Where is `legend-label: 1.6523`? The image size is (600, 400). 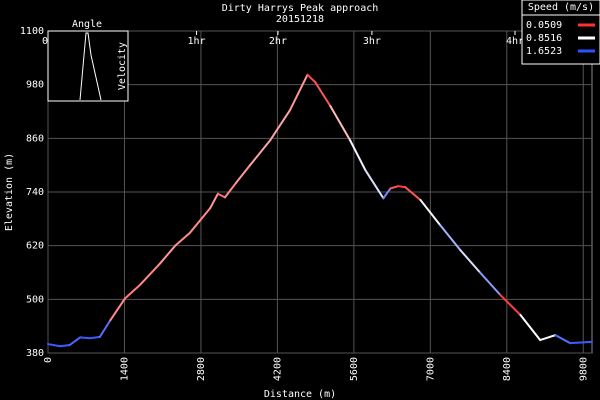
legend-label: 1.6523 is located at coordinates (544, 51).